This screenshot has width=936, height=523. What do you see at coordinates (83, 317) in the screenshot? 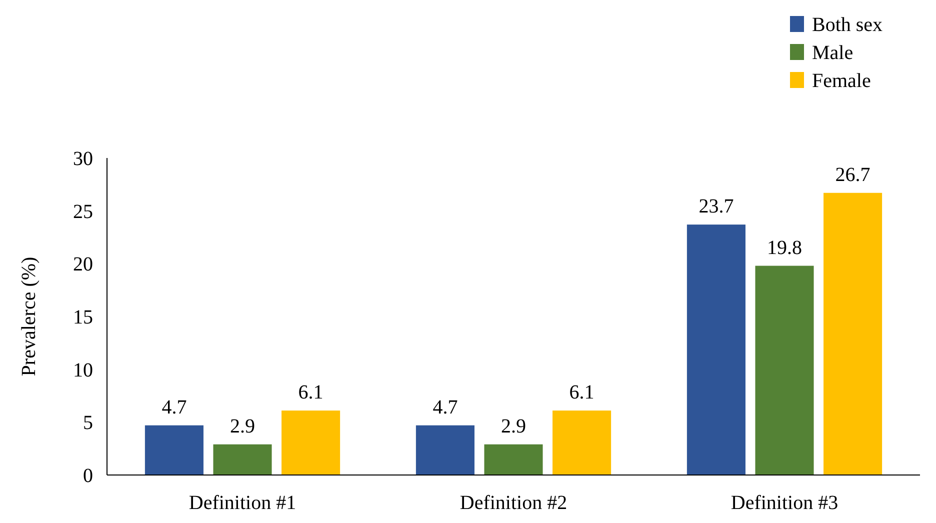
I see `y-tick-label: 15` at bounding box center [83, 317].